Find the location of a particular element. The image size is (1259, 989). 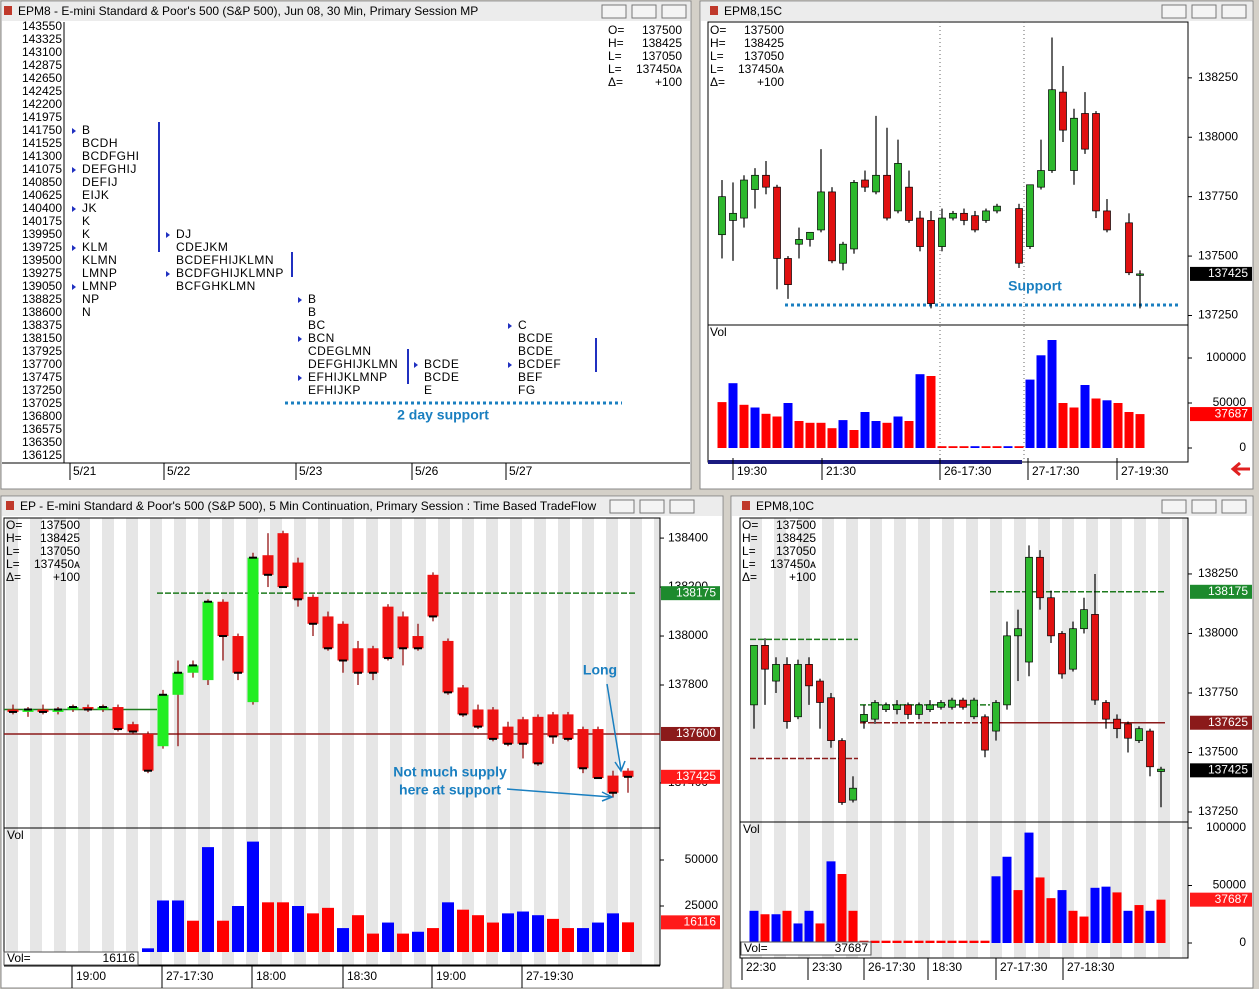

price-label: 137700 is located at coordinates (42, 364).